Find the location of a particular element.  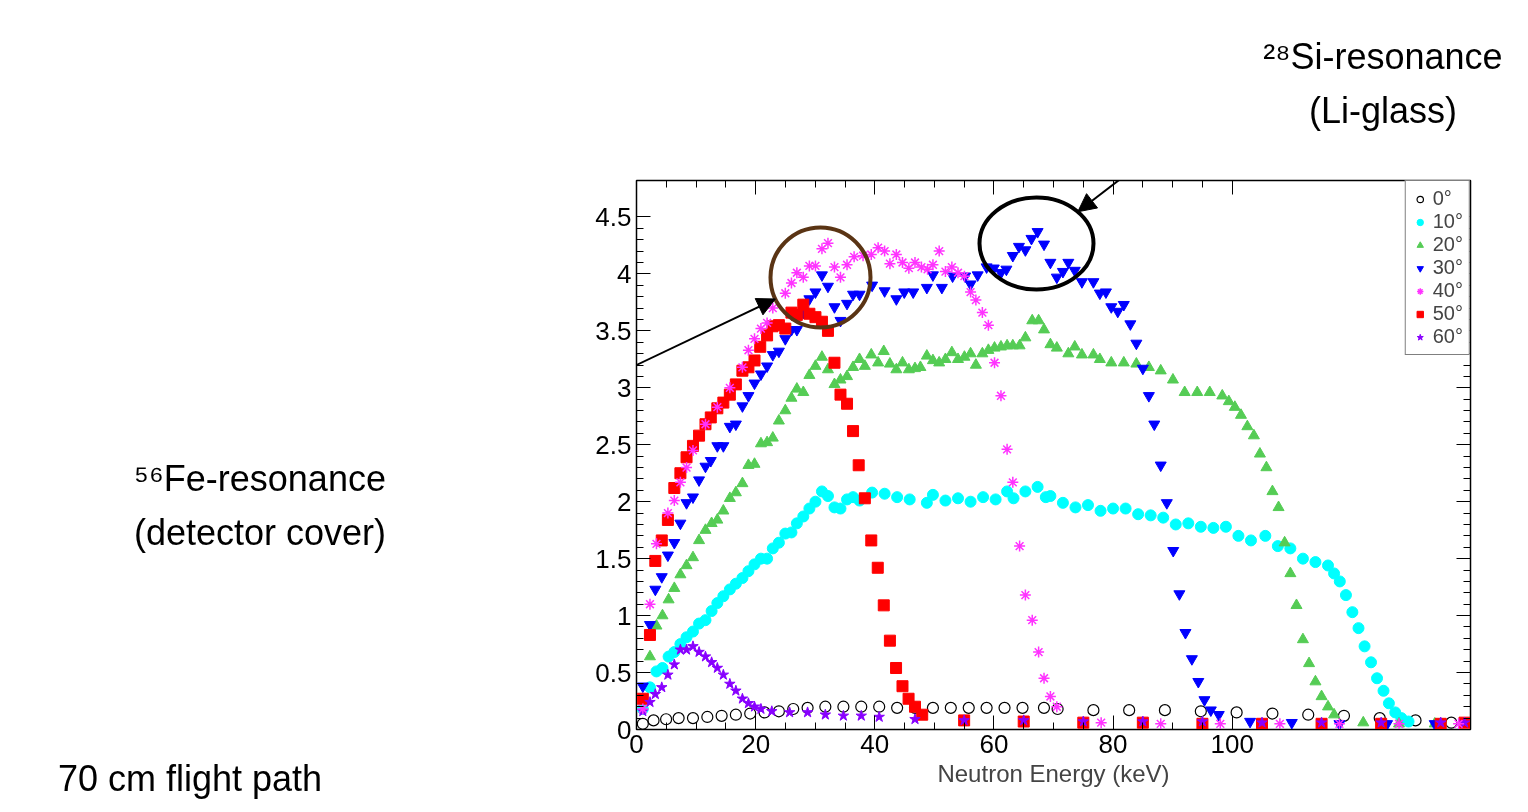

text: ⁵⁶Fe-resonance (detector cover) is located at coordinates (260, 506).